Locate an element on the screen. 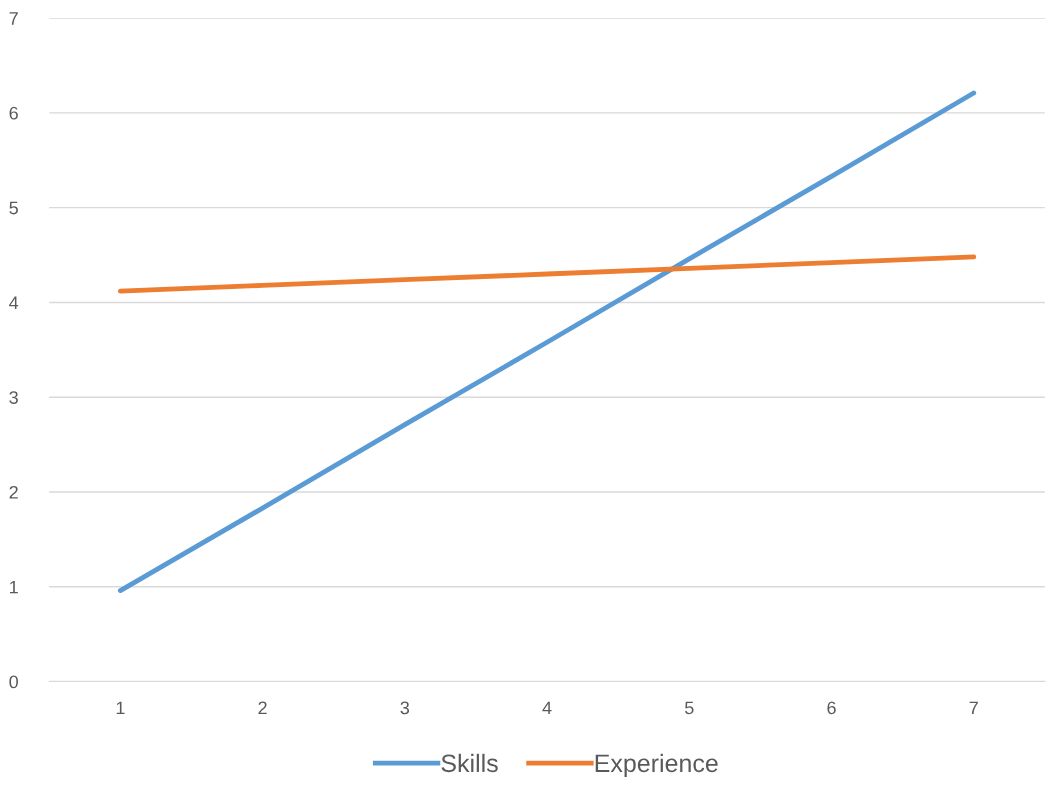 This screenshot has width=1048, height=787. x-tick-label: 1 is located at coordinates (120, 708).